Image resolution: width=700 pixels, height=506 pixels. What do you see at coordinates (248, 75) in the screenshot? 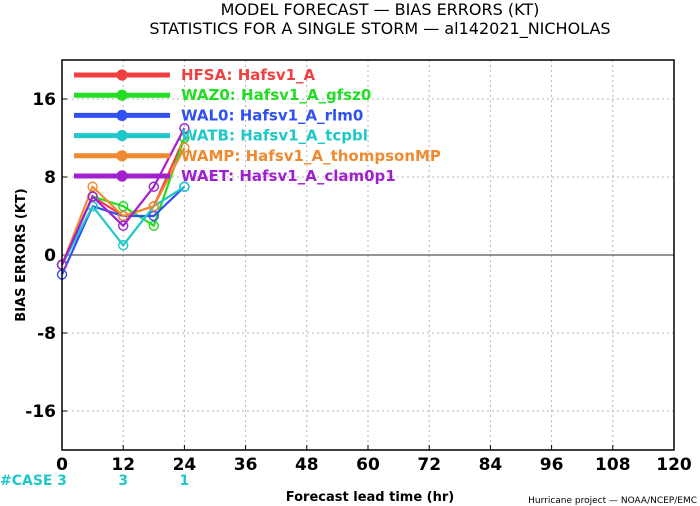
I see `legend-entry: HFSA: Hafsv1_A` at bounding box center [248, 75].